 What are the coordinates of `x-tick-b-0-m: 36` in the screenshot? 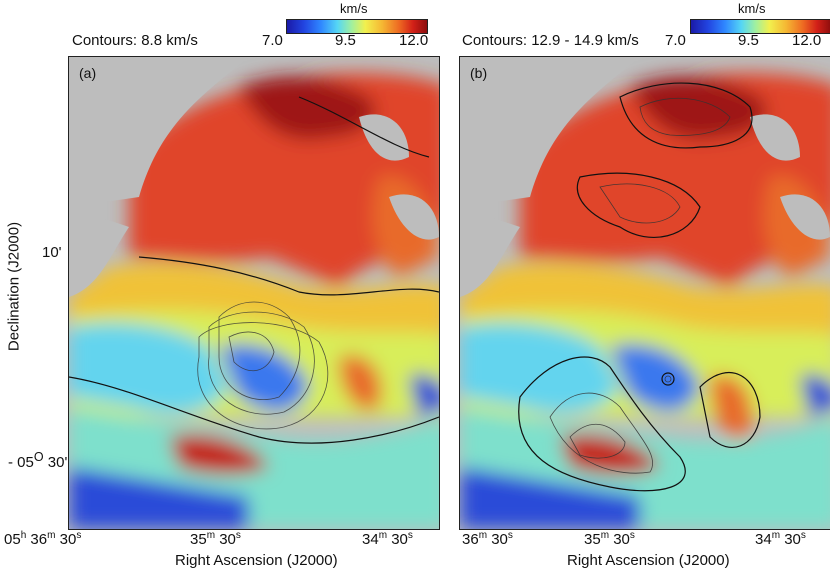 It's located at (470, 539).